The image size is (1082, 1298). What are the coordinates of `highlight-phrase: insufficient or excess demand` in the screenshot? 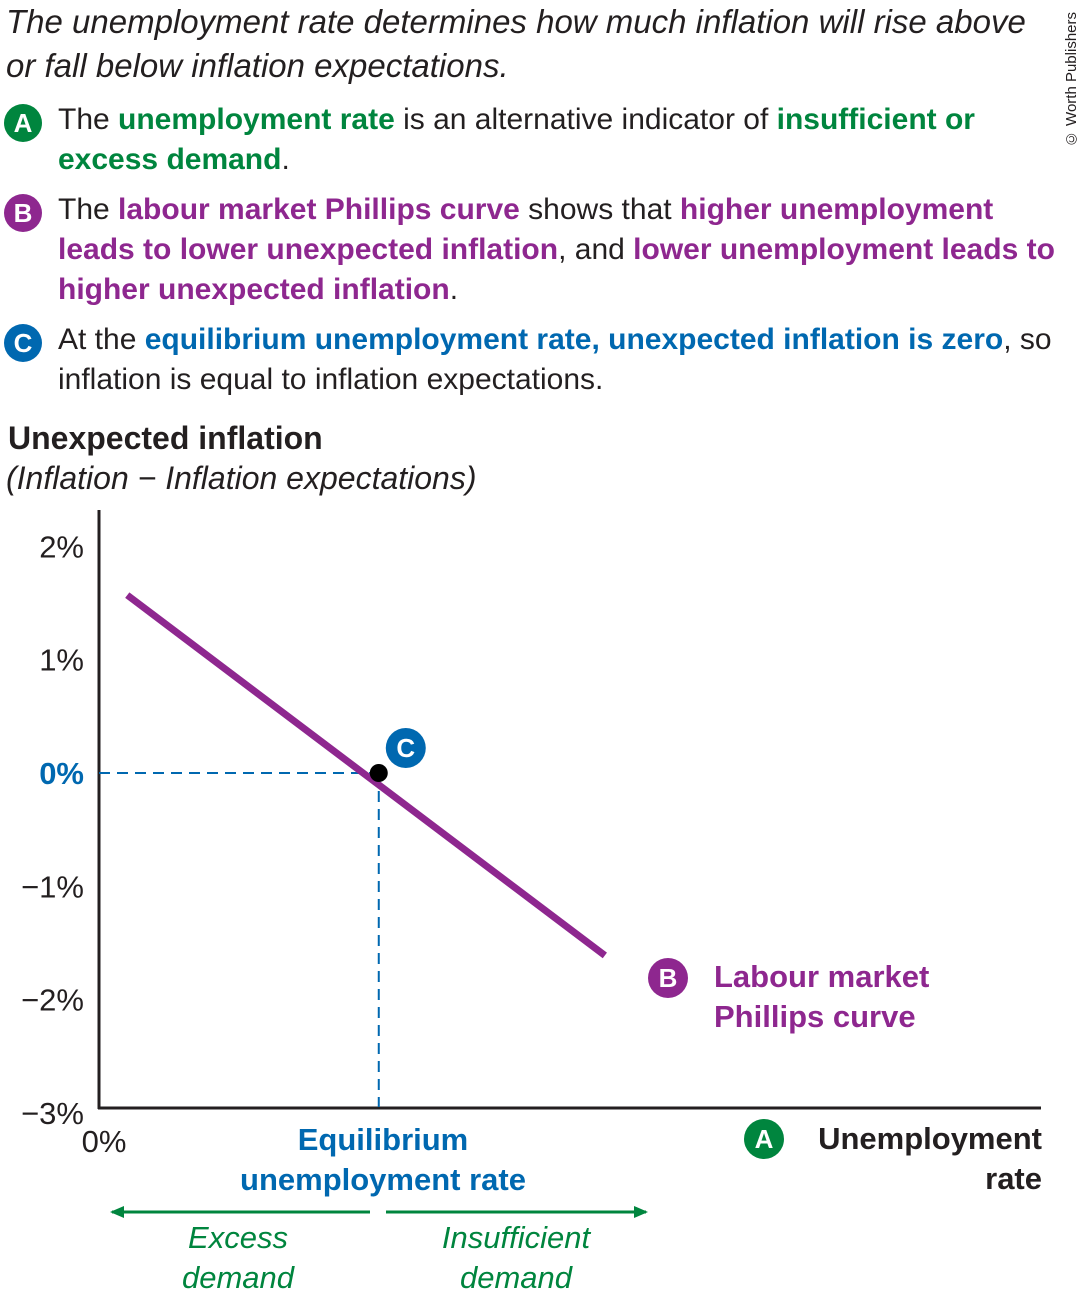 It's located at (516, 139).